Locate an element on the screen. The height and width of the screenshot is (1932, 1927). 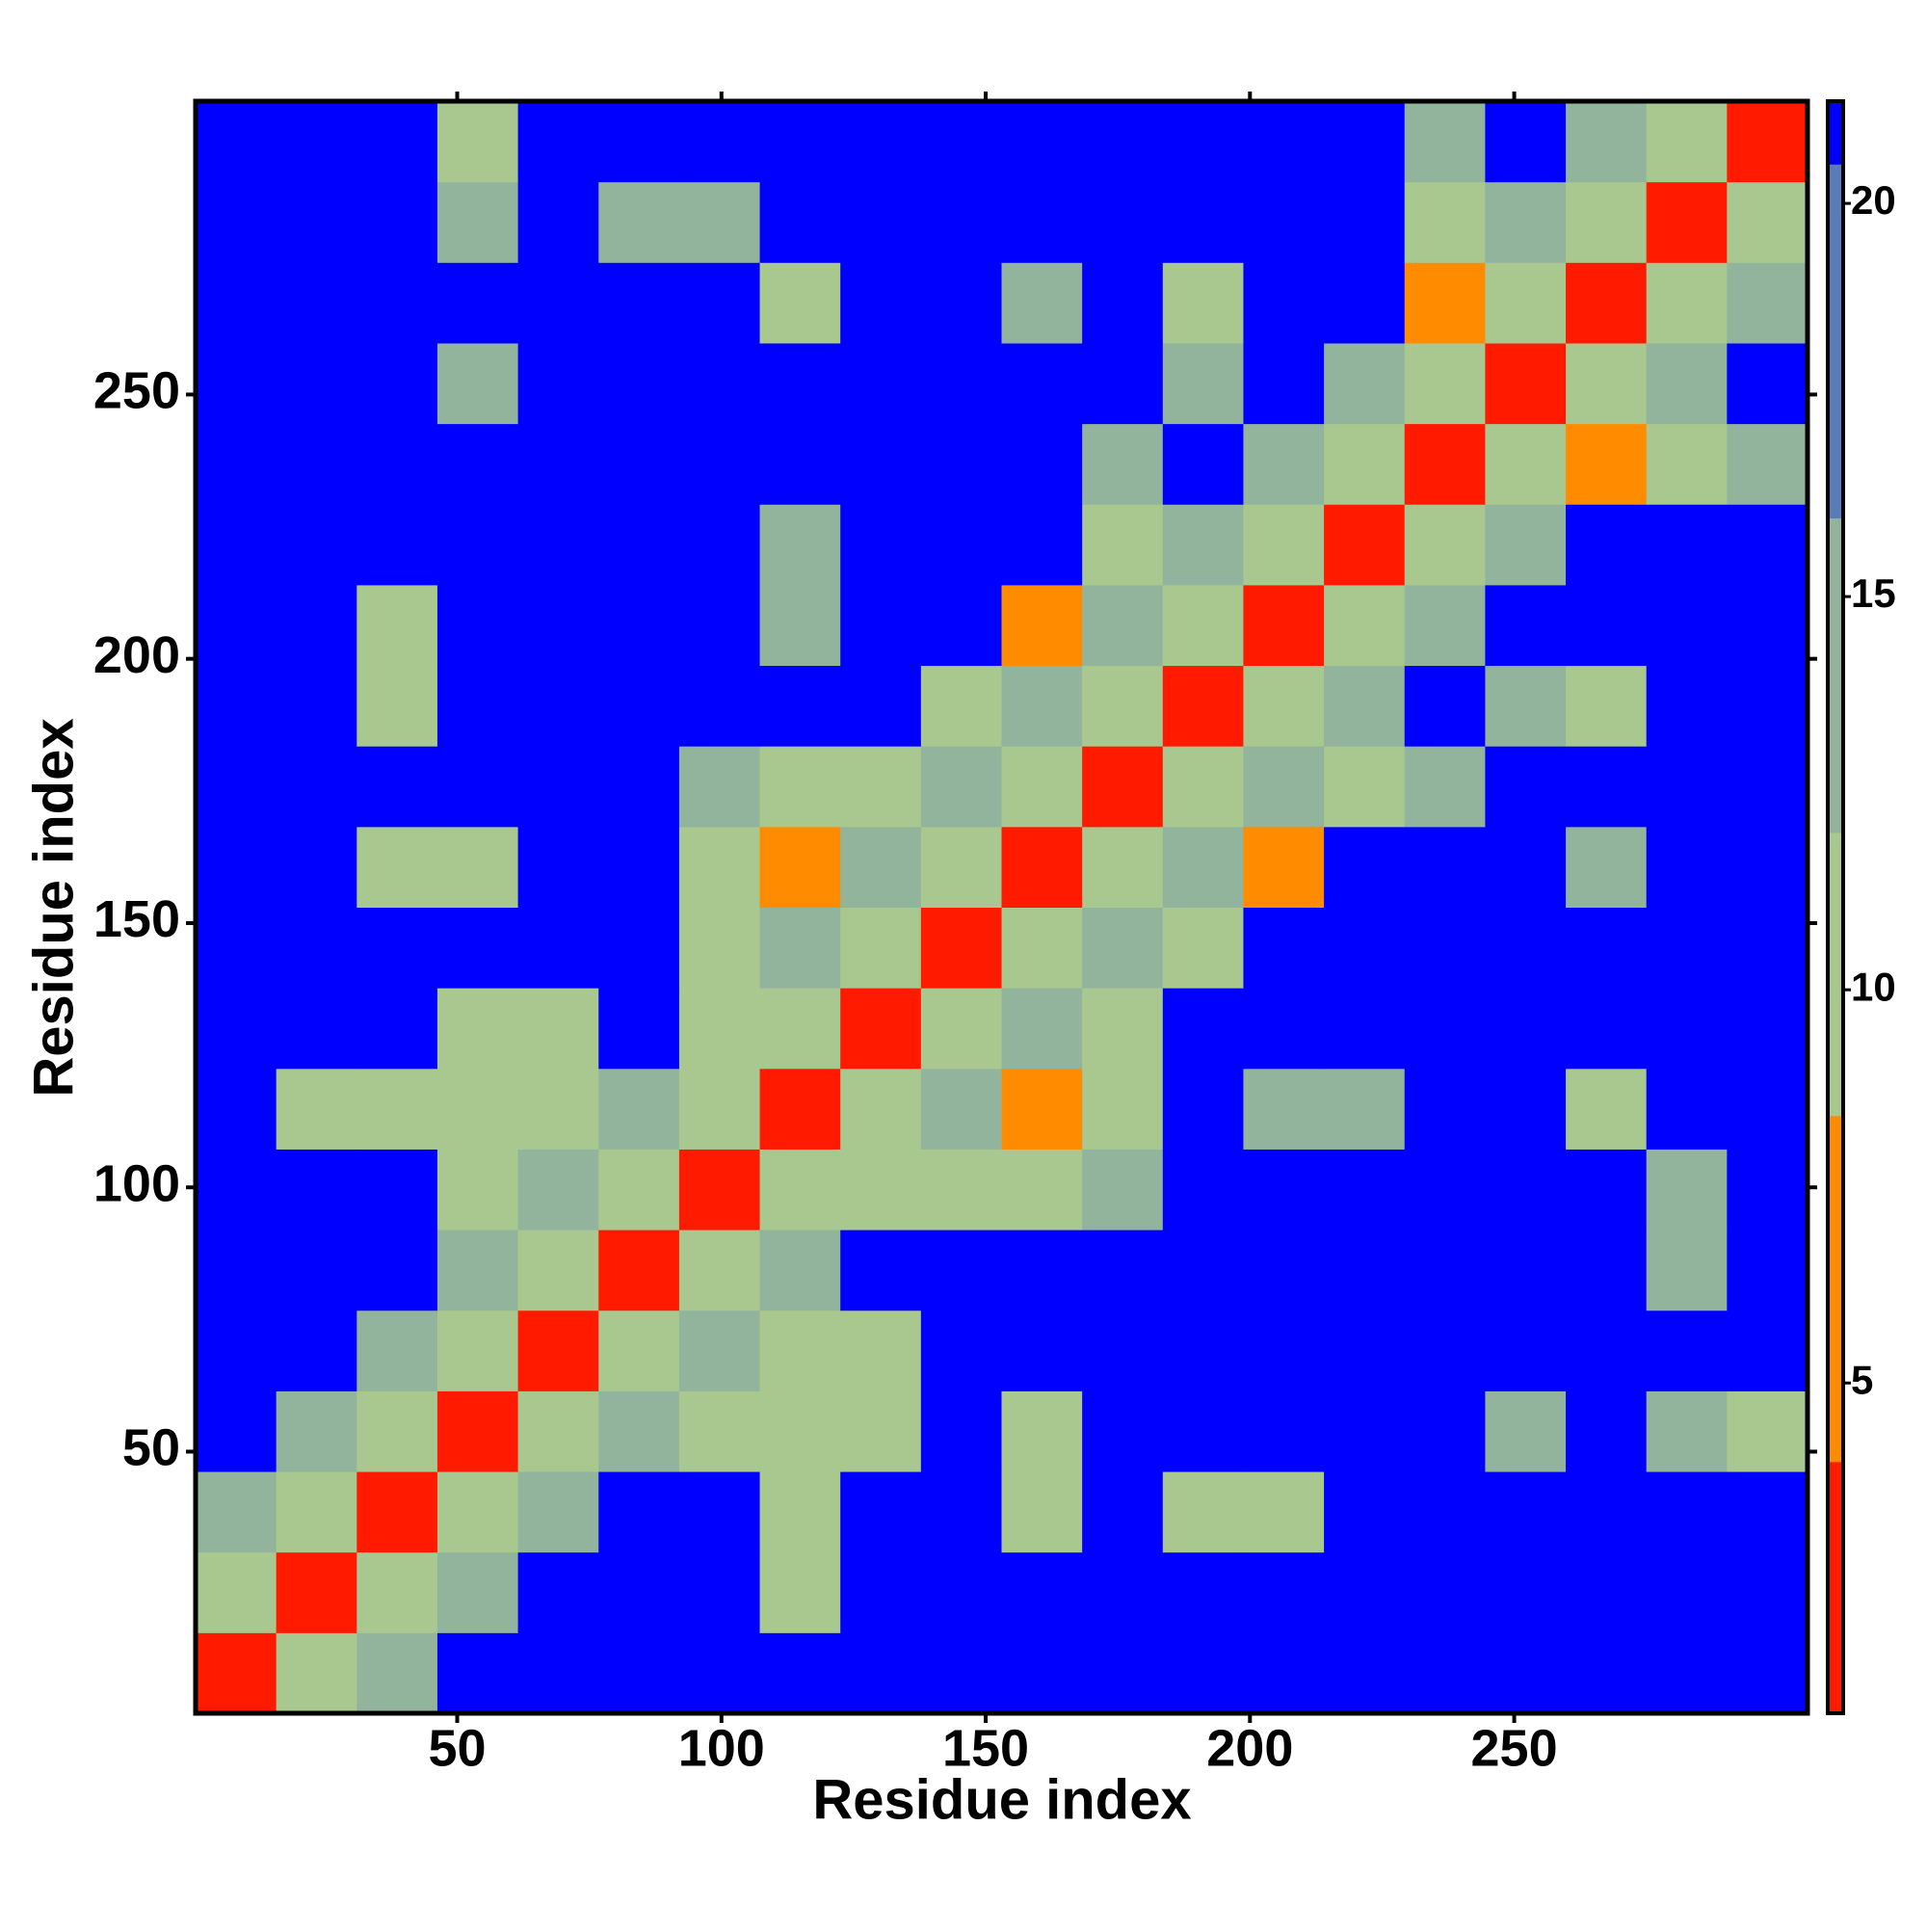
y-tick-label: 100 is located at coordinates (136, 1183).